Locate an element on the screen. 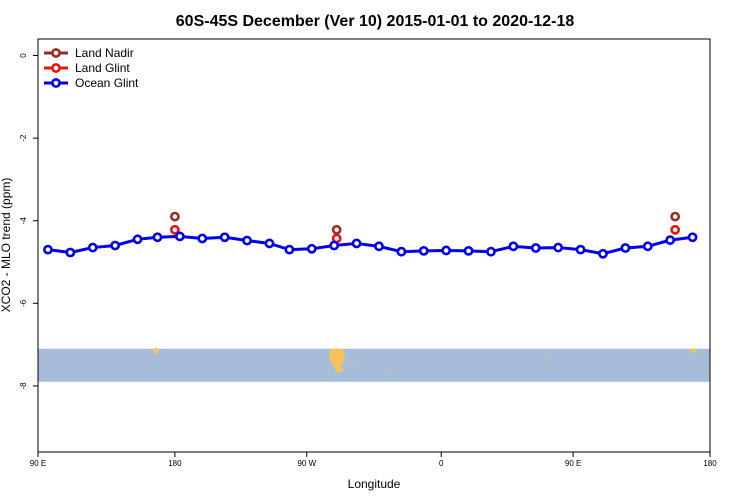 Image resolution: width=750 pixels, height=500 pixels. ocean-band is located at coordinates (374, 365).